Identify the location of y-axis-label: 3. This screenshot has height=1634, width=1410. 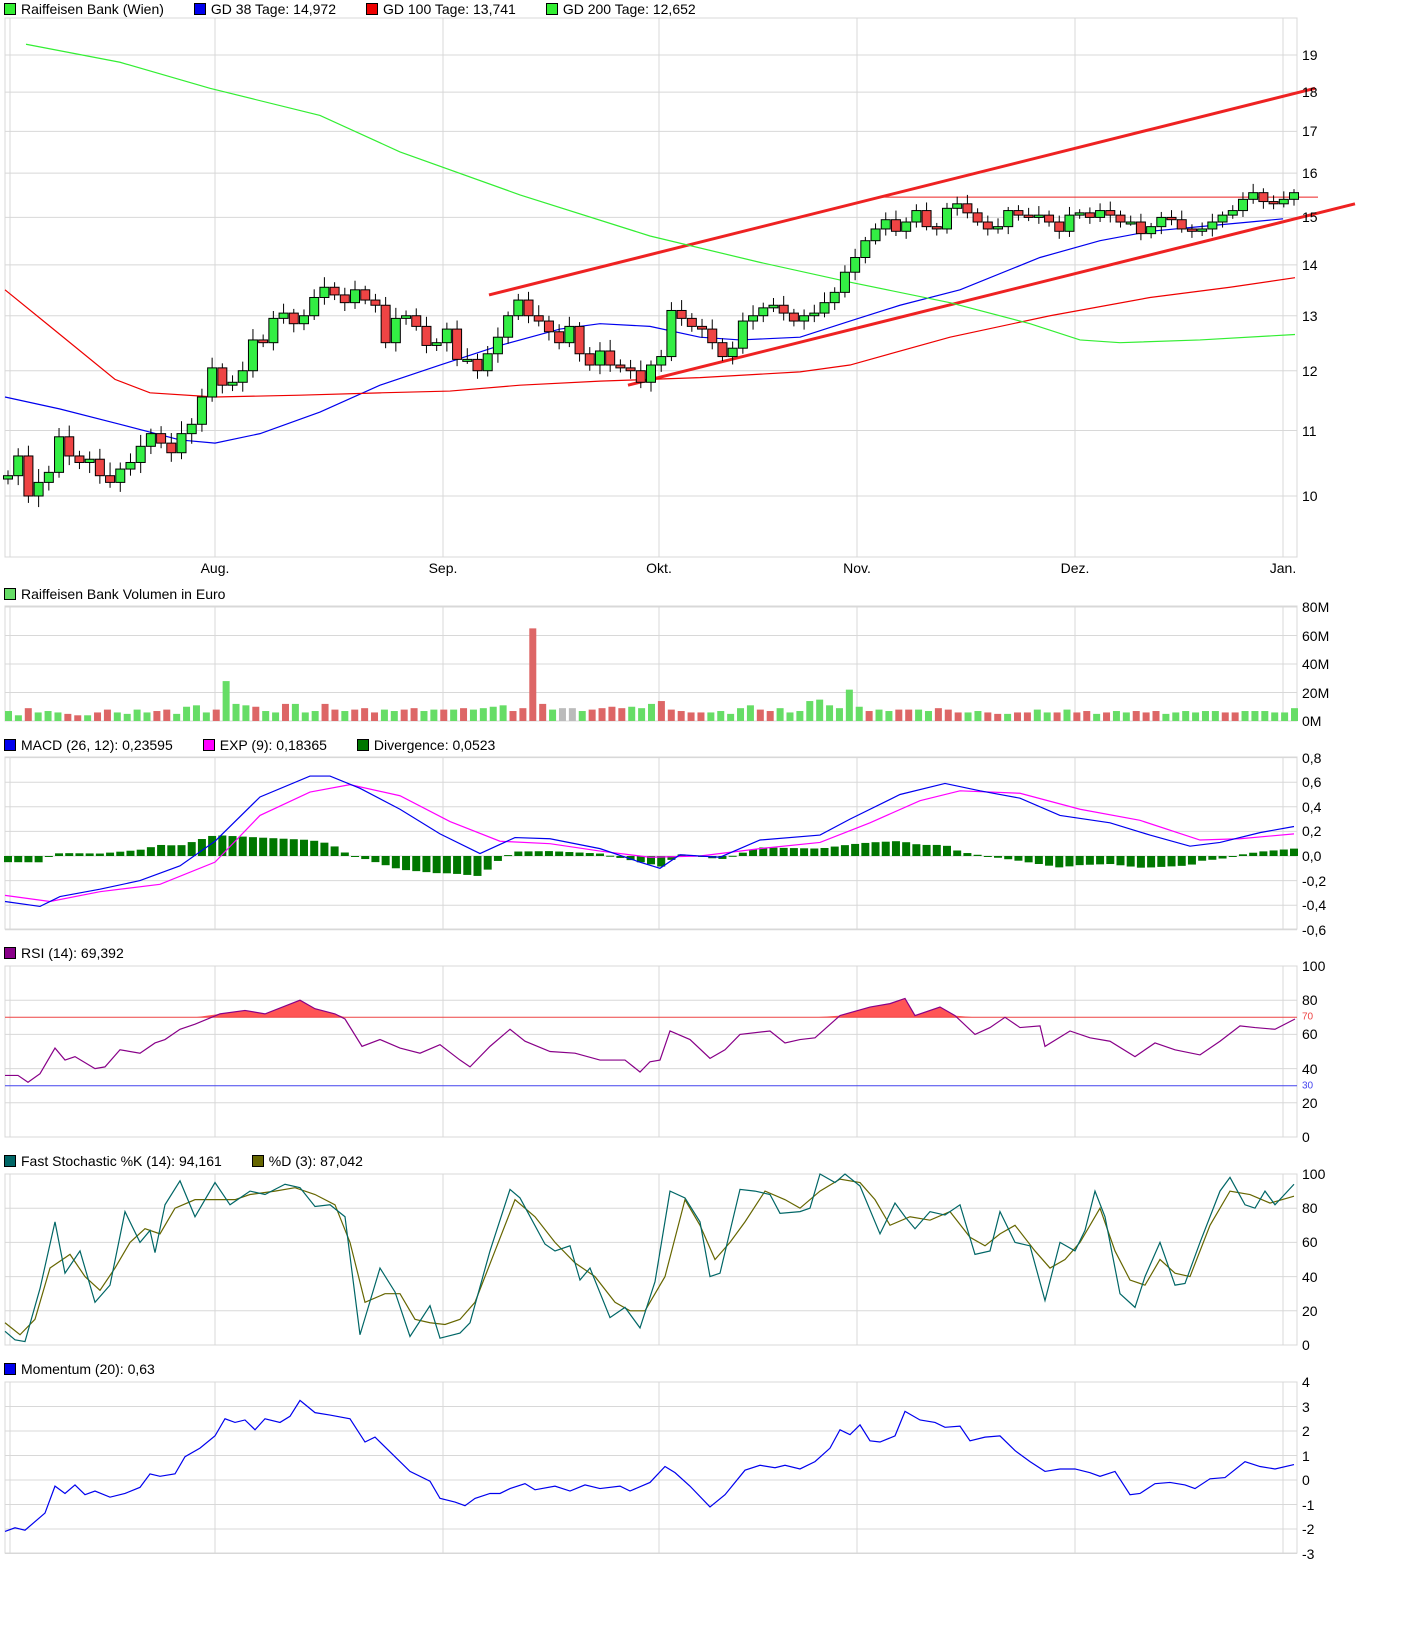
(1306, 1406).